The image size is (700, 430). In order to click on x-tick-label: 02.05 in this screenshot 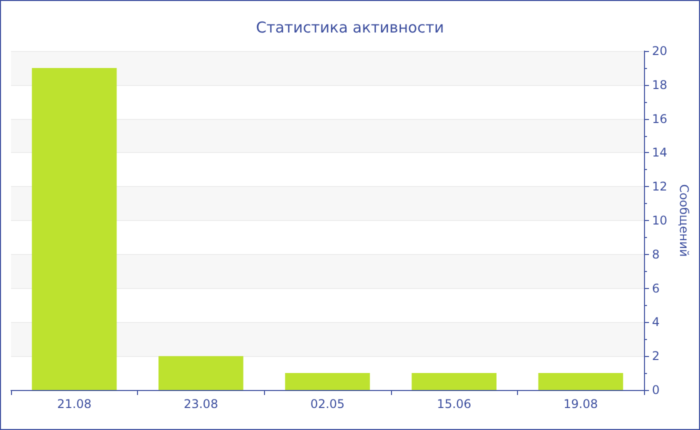, I will do `click(327, 404)`.